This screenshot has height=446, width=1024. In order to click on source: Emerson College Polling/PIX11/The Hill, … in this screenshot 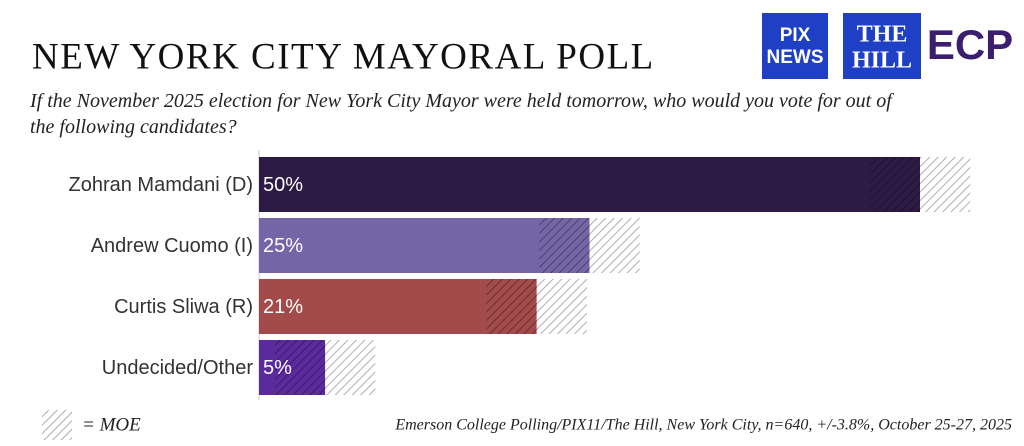, I will do `click(703, 425)`.